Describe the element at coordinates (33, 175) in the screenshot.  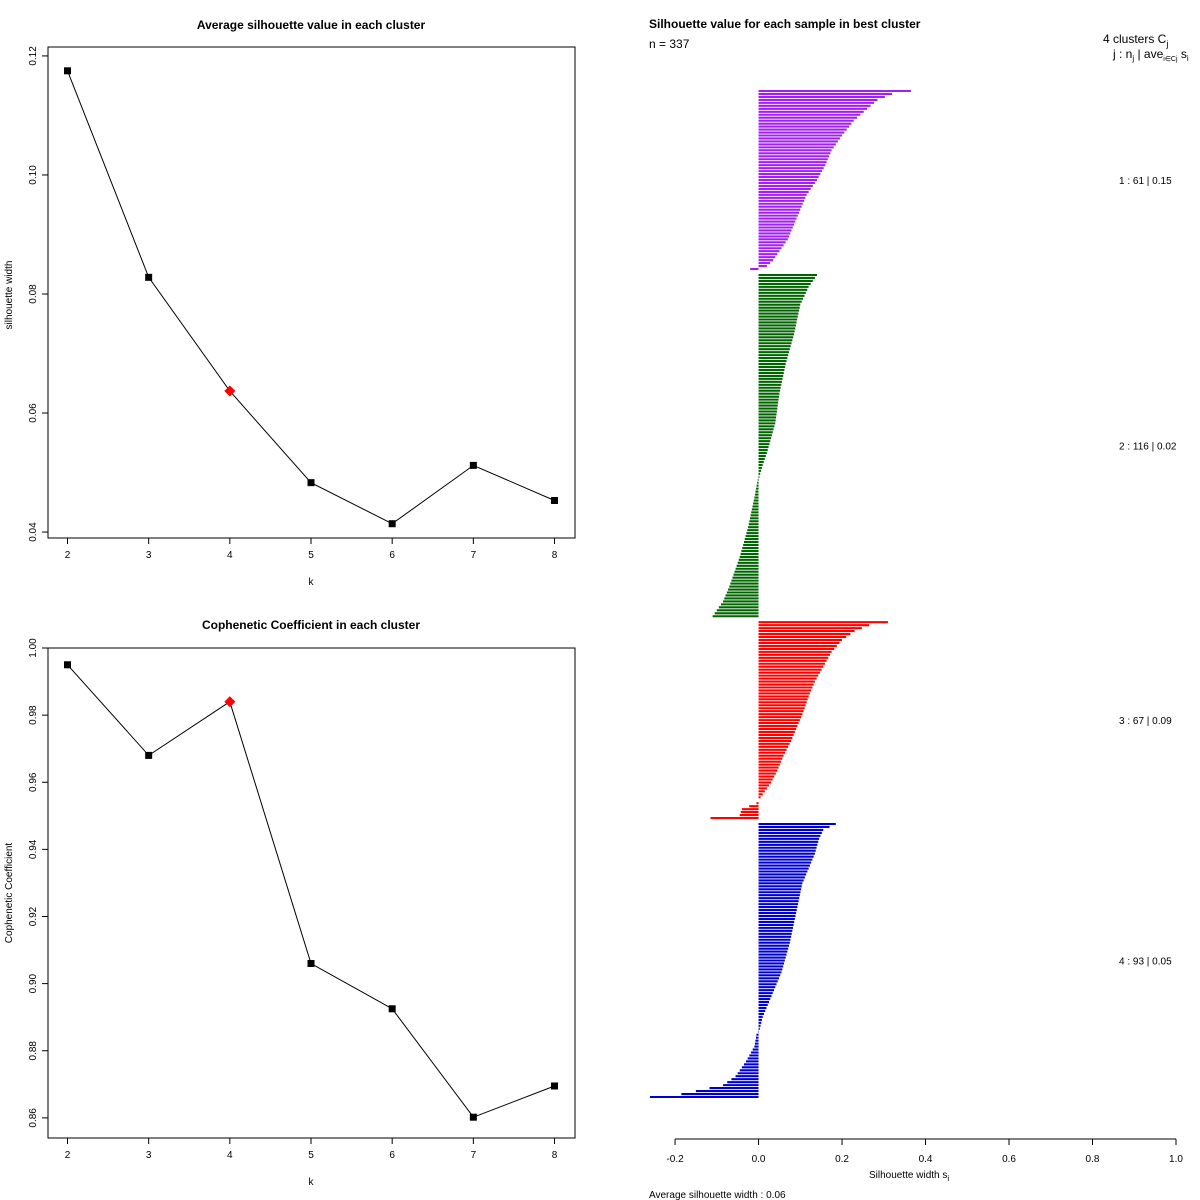
I see `y-tick-label: 0.10` at that location.